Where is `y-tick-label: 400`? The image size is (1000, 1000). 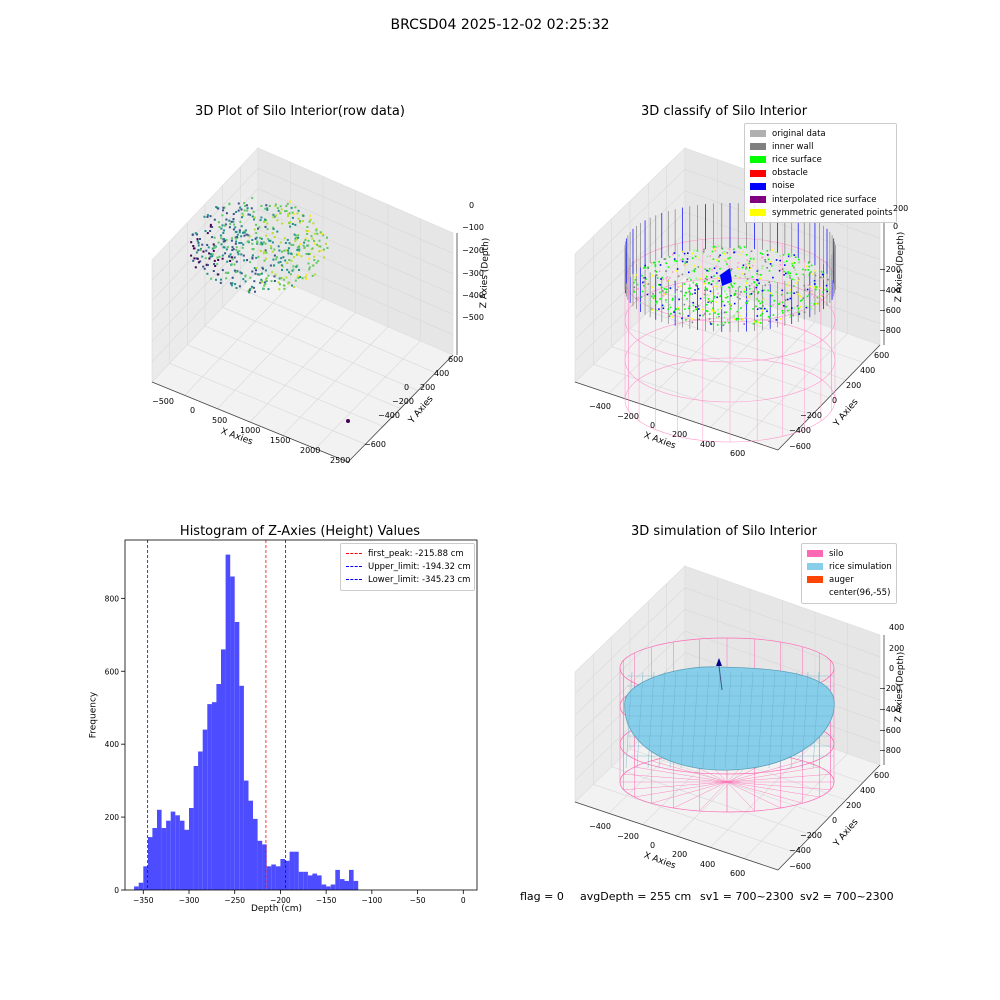
y-tick-label: 400 is located at coordinates (112, 744).